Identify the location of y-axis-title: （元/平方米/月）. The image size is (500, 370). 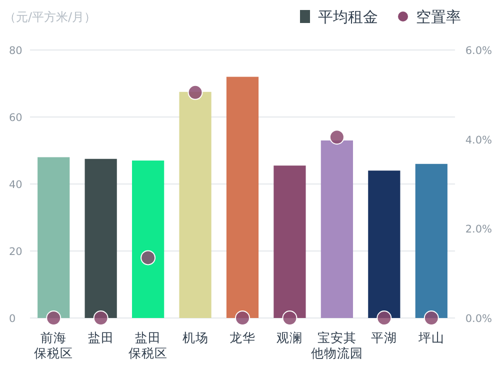
(50, 17).